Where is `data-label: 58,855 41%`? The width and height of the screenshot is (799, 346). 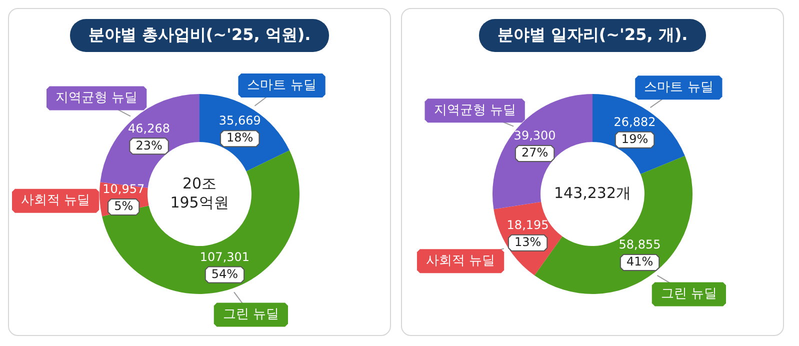 data-label: 58,855 41% is located at coordinates (639, 253).